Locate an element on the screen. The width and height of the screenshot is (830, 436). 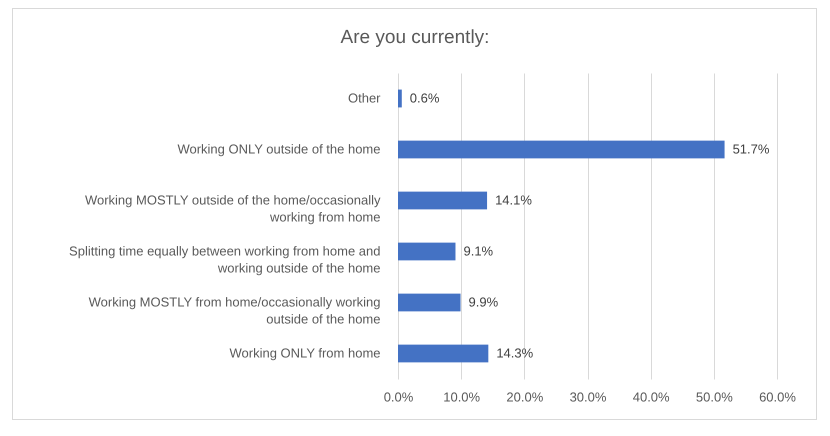
y-tick-label: Working ONLY outside of the home is located at coordinates (278, 149).